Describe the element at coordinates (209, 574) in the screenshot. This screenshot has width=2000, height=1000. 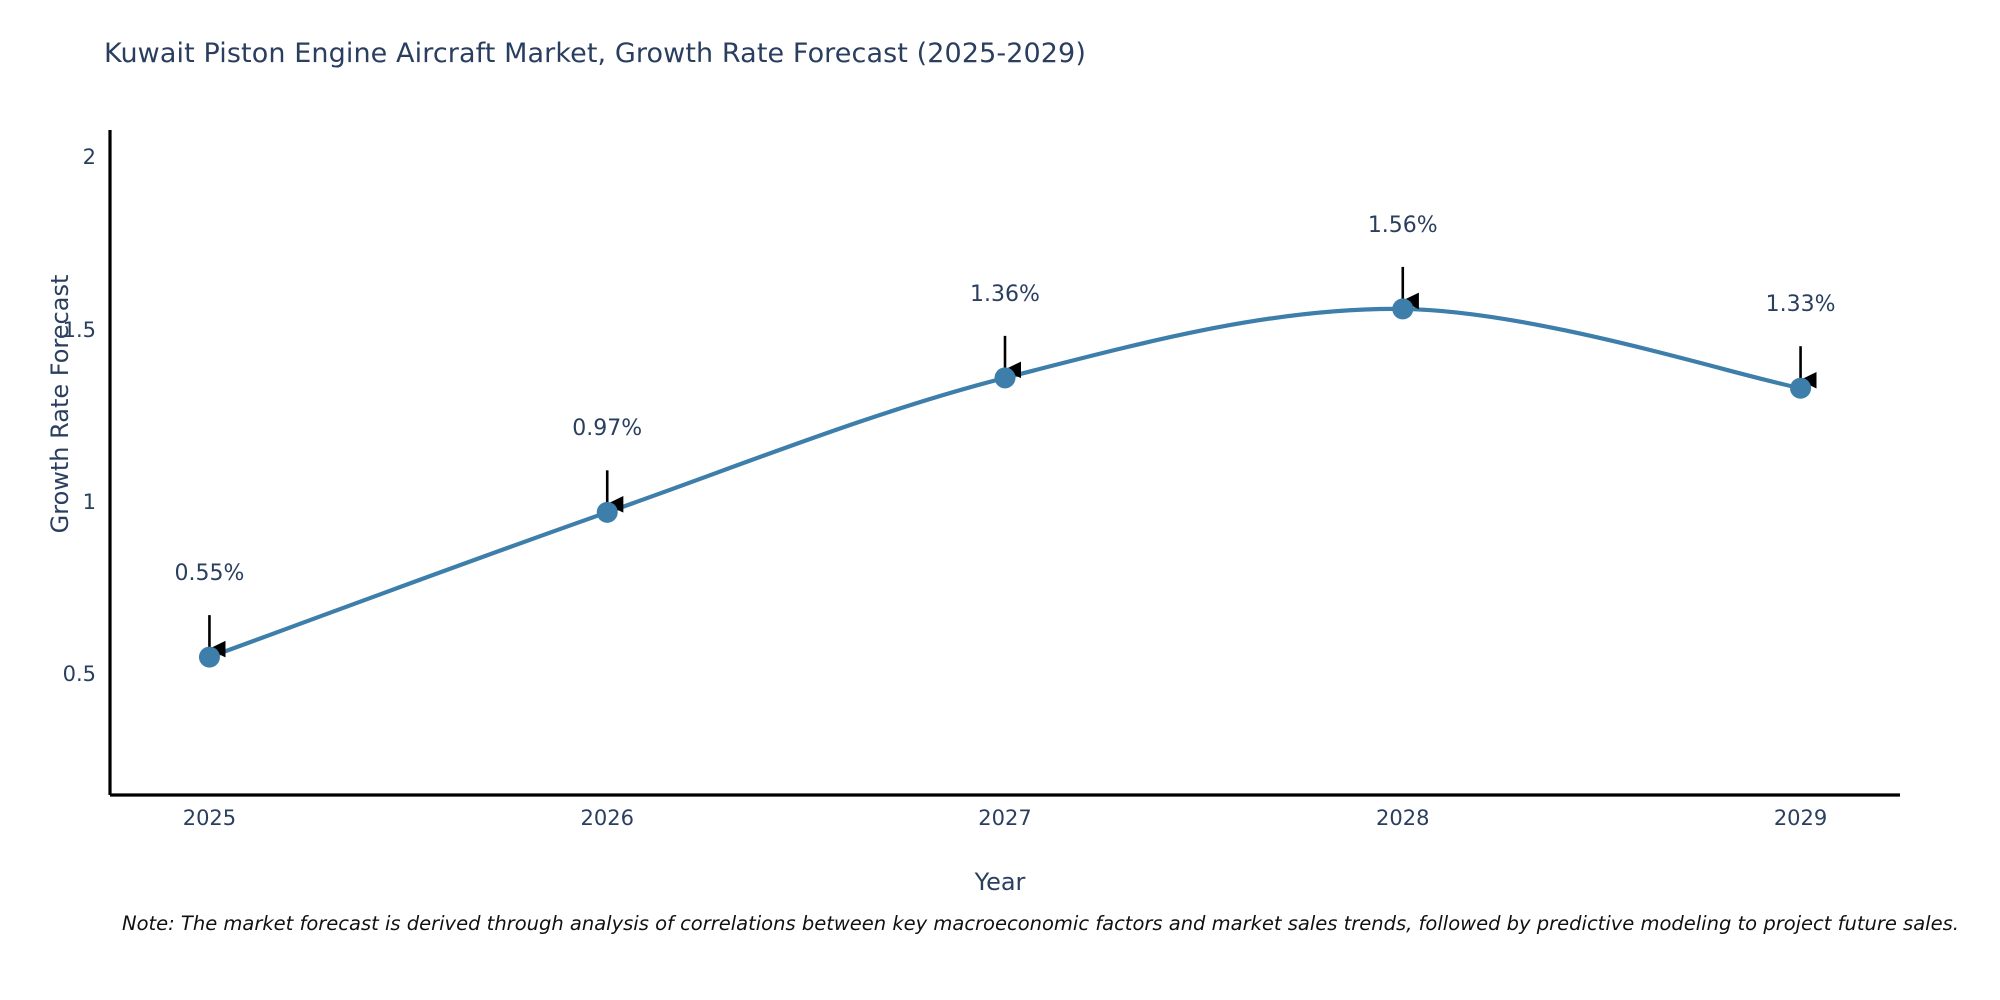
I see `data-point-label: 0.55%` at that location.